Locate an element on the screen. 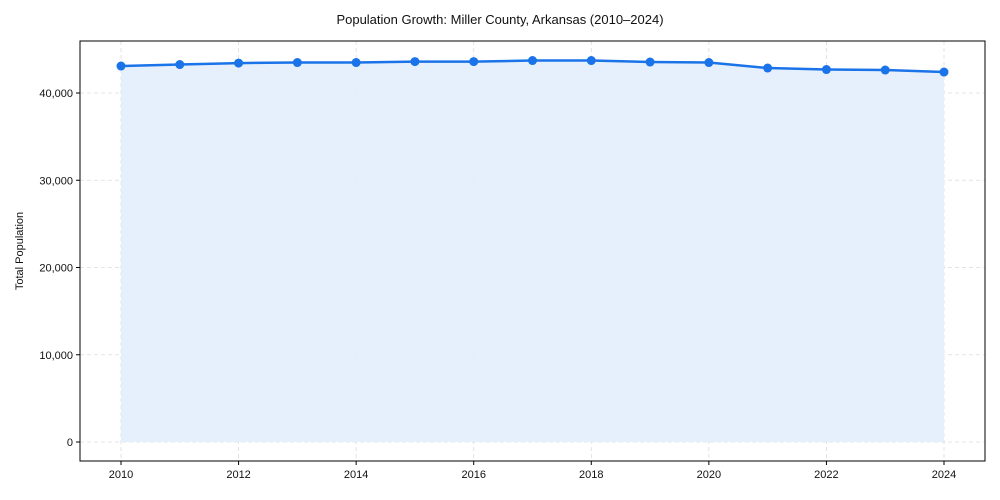 The width and height of the screenshot is (1000, 500). y-axis-ticks: 0 10,000 20,000 30,000 40,000 is located at coordinates (59, 268).